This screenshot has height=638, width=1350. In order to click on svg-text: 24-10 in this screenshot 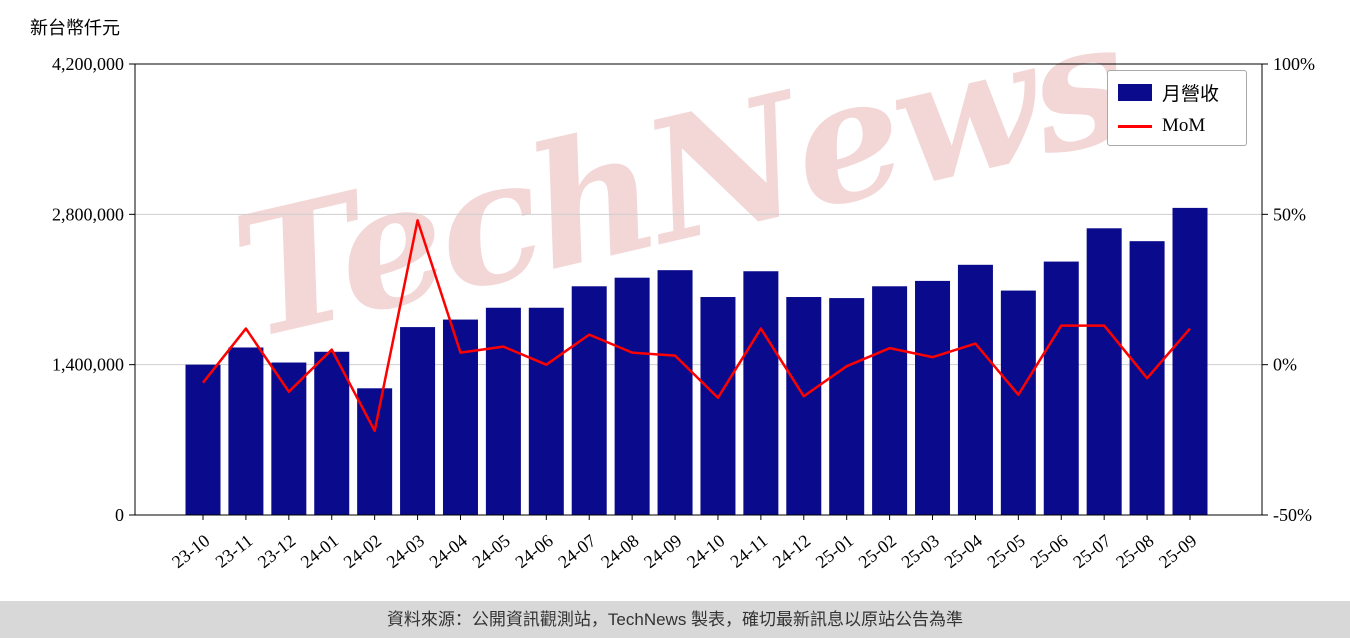, I will do `click(705, 551)`.